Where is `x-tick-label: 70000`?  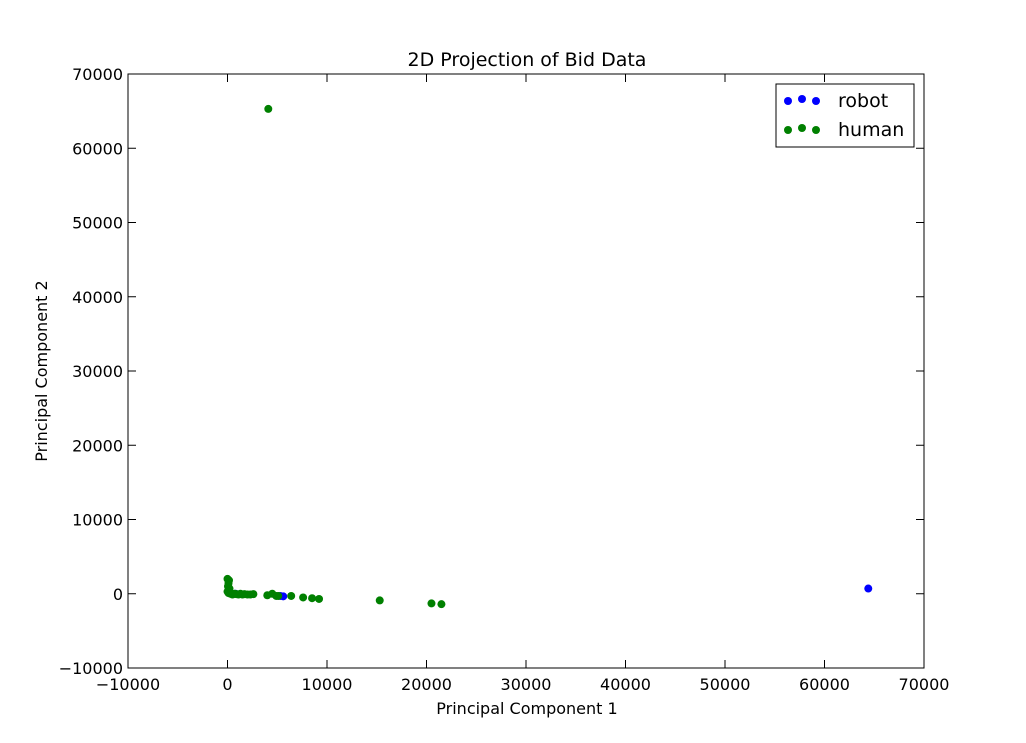
x-tick-label: 70000 is located at coordinates (924, 684).